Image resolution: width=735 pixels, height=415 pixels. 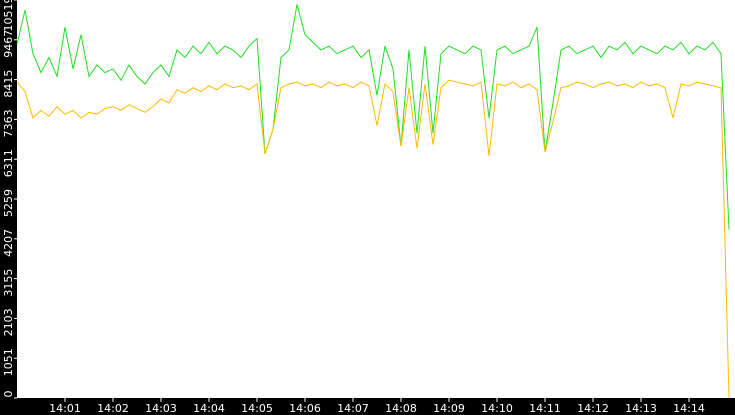 I want to click on x-tick-label: 14:05, so click(x=257, y=408).